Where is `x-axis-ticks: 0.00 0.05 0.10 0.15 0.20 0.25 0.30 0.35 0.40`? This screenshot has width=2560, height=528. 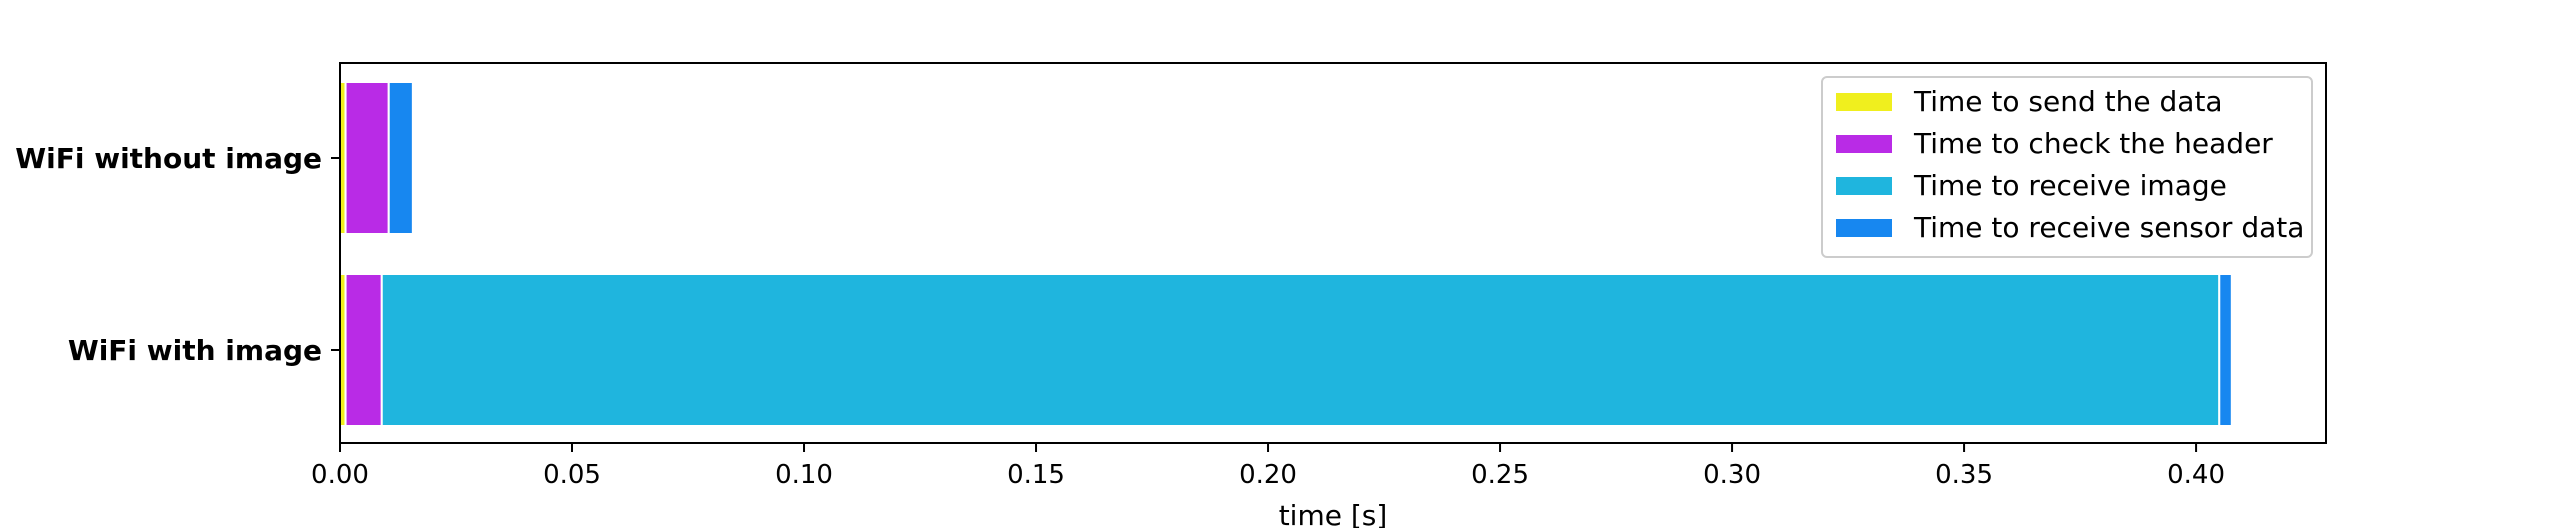 x-axis-ticks: 0.00 0.05 0.10 0.15 0.20 0.25 0.30 0.35 0.40 is located at coordinates (1268, 466).